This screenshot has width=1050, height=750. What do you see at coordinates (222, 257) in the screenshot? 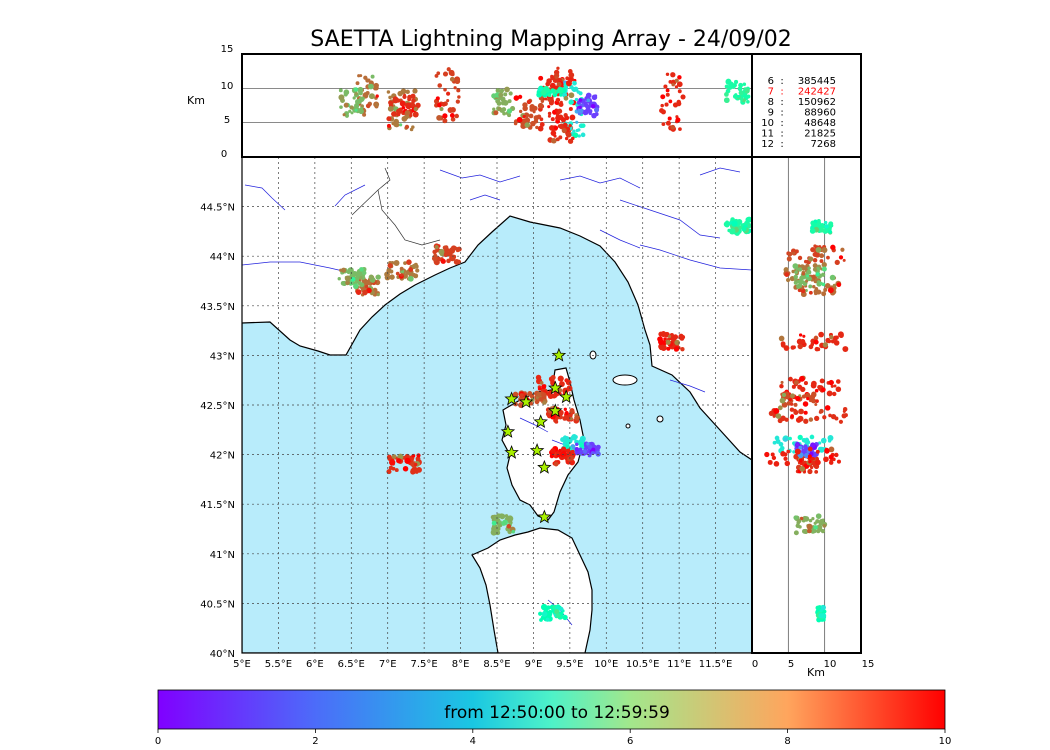
I see `lat-tick-label: 44°N` at bounding box center [222, 257].